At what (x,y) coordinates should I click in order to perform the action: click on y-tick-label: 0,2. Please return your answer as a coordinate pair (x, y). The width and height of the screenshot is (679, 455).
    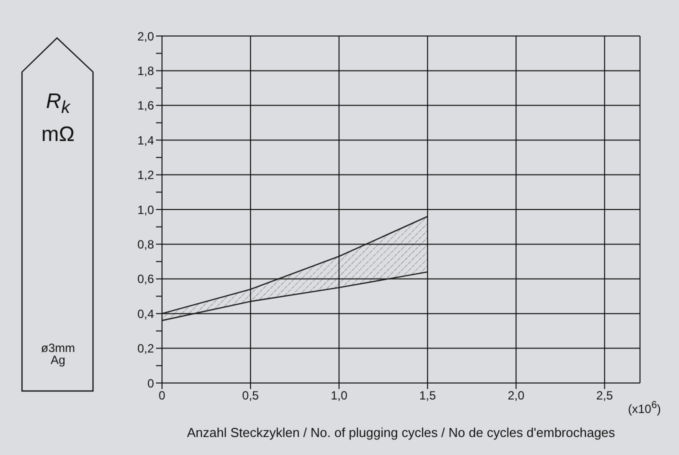
    Looking at the image, I should click on (145, 349).